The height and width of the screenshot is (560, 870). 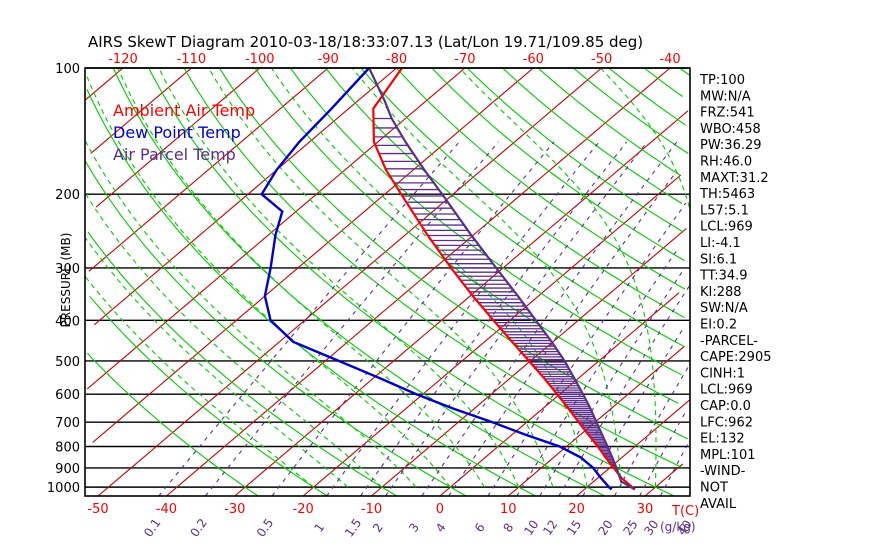 I want to click on index-frz: FRZ:541, so click(x=727, y=113).